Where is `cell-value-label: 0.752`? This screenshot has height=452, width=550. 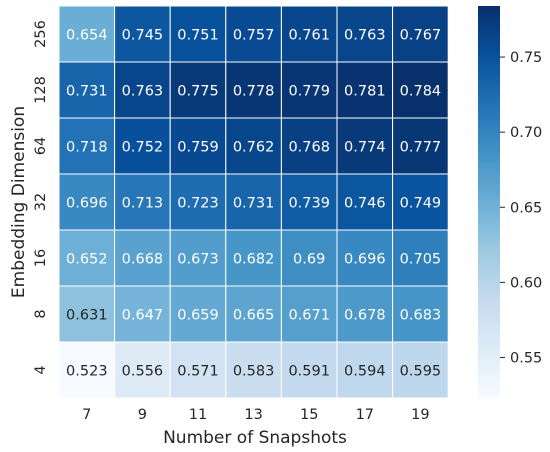
cell-value-label: 0.752 is located at coordinates (143, 148).